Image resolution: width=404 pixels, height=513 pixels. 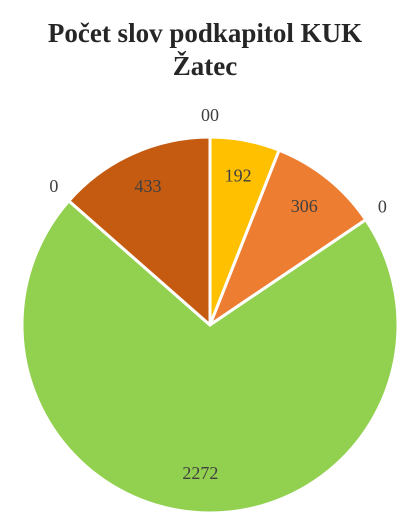 What do you see at coordinates (148, 186) in the screenshot?
I see `data-label: 433` at bounding box center [148, 186].